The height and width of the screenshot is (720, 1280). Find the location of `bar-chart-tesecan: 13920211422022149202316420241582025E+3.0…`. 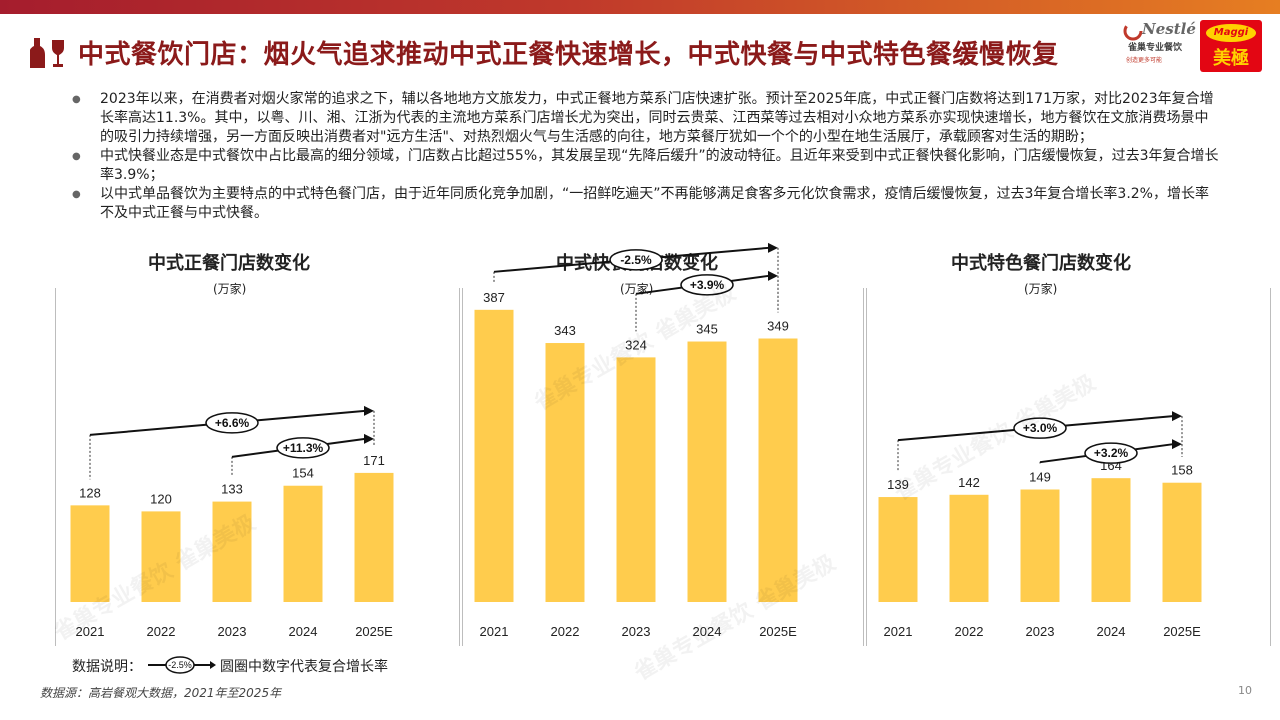

bar-chart-tesecan: 13920211422022149202316420241582025E+3.0… is located at coordinates (1040, 525).